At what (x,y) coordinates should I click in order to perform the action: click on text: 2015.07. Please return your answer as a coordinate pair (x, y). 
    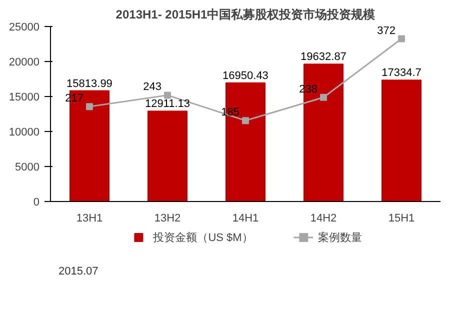
    Looking at the image, I should click on (78, 272).